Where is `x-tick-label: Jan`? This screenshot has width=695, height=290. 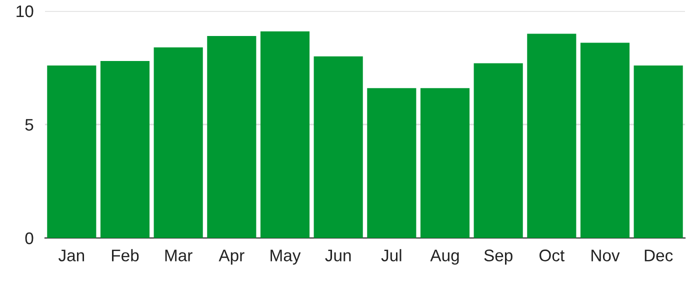
x-tick-label: Jan is located at coordinates (71, 256).